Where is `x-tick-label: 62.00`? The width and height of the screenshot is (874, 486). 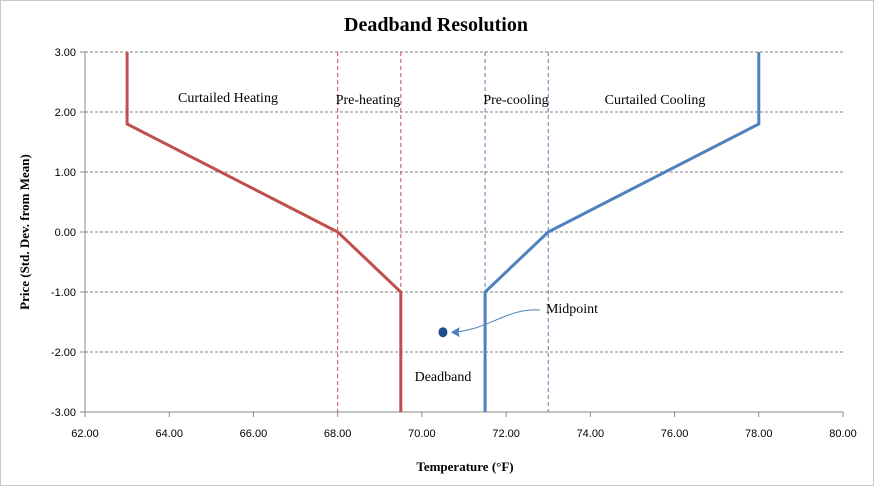 x-tick-label: 62.00 is located at coordinates (85, 434).